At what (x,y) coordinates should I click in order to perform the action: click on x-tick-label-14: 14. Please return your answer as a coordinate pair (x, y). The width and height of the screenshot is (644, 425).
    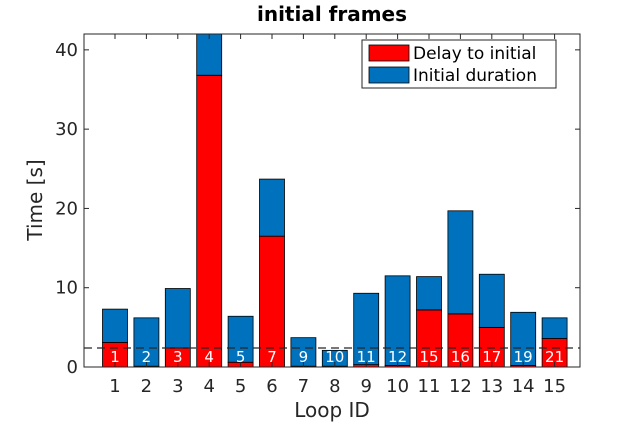
    Looking at the image, I should click on (523, 386).